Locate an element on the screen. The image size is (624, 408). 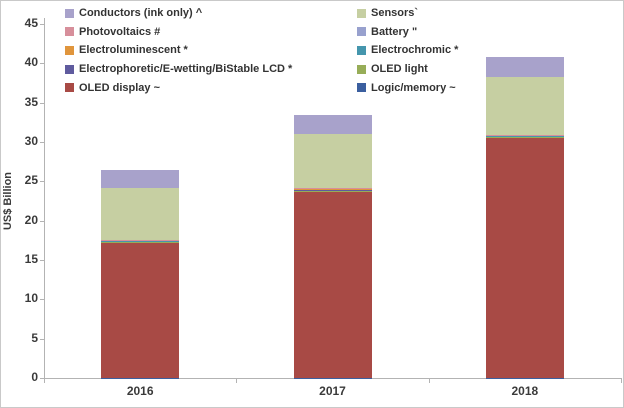
bar-segment-2017-electrophoretic-e-wetting-bistable-lcd is located at coordinates (332, 190).